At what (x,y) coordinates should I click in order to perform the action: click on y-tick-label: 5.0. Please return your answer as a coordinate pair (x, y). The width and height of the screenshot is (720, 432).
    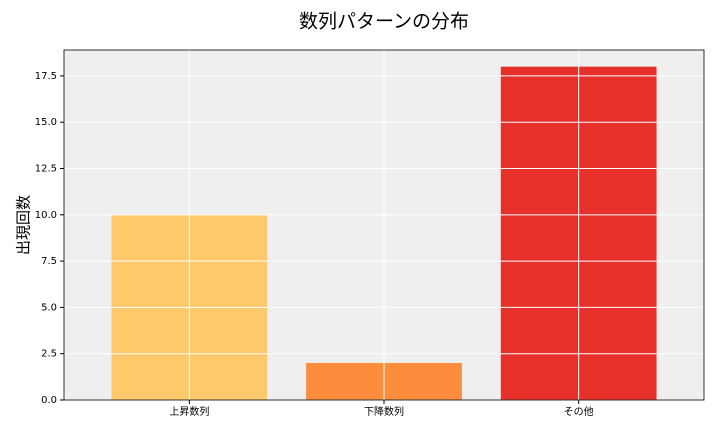
    Looking at the image, I should click on (49, 307).